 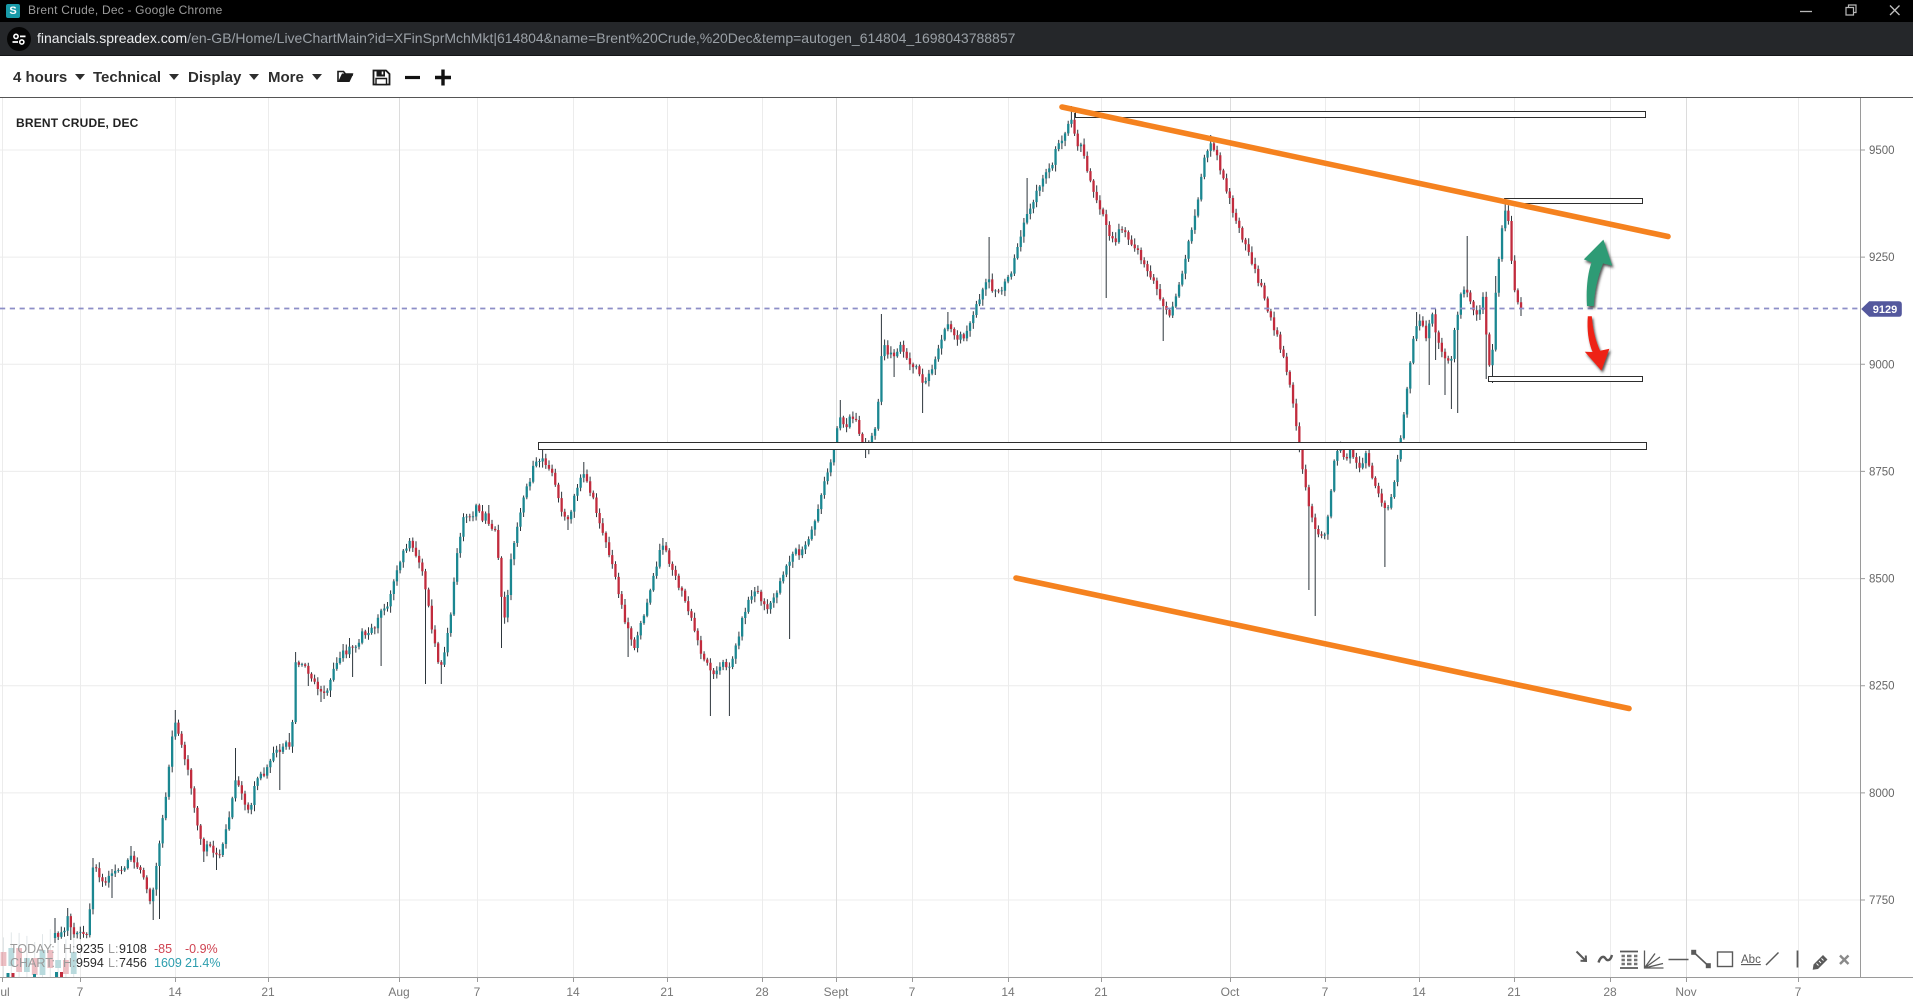 What do you see at coordinates (1885, 310) in the screenshot?
I see `svg-text: 9129` at bounding box center [1885, 310].